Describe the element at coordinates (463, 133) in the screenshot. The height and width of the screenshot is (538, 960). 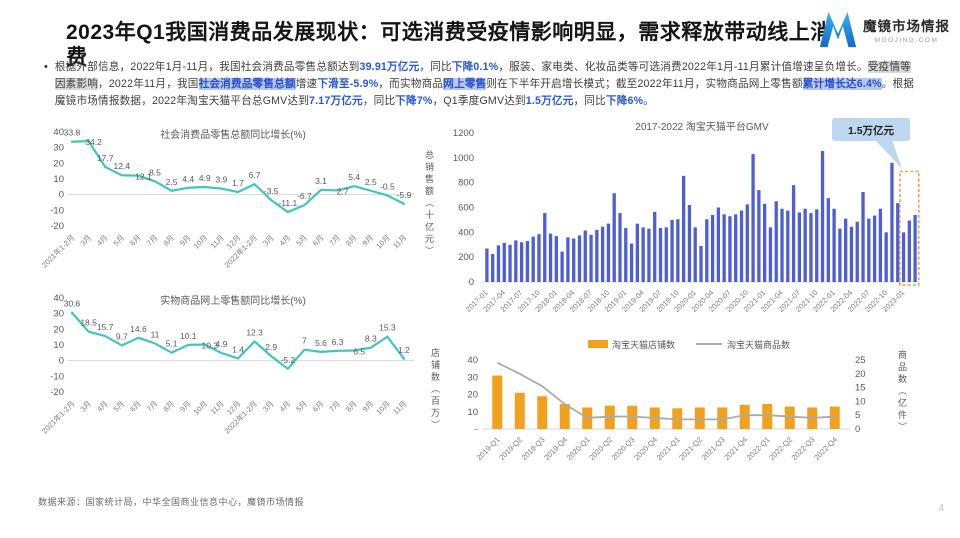
I see `svg-text: 1200` at that location.